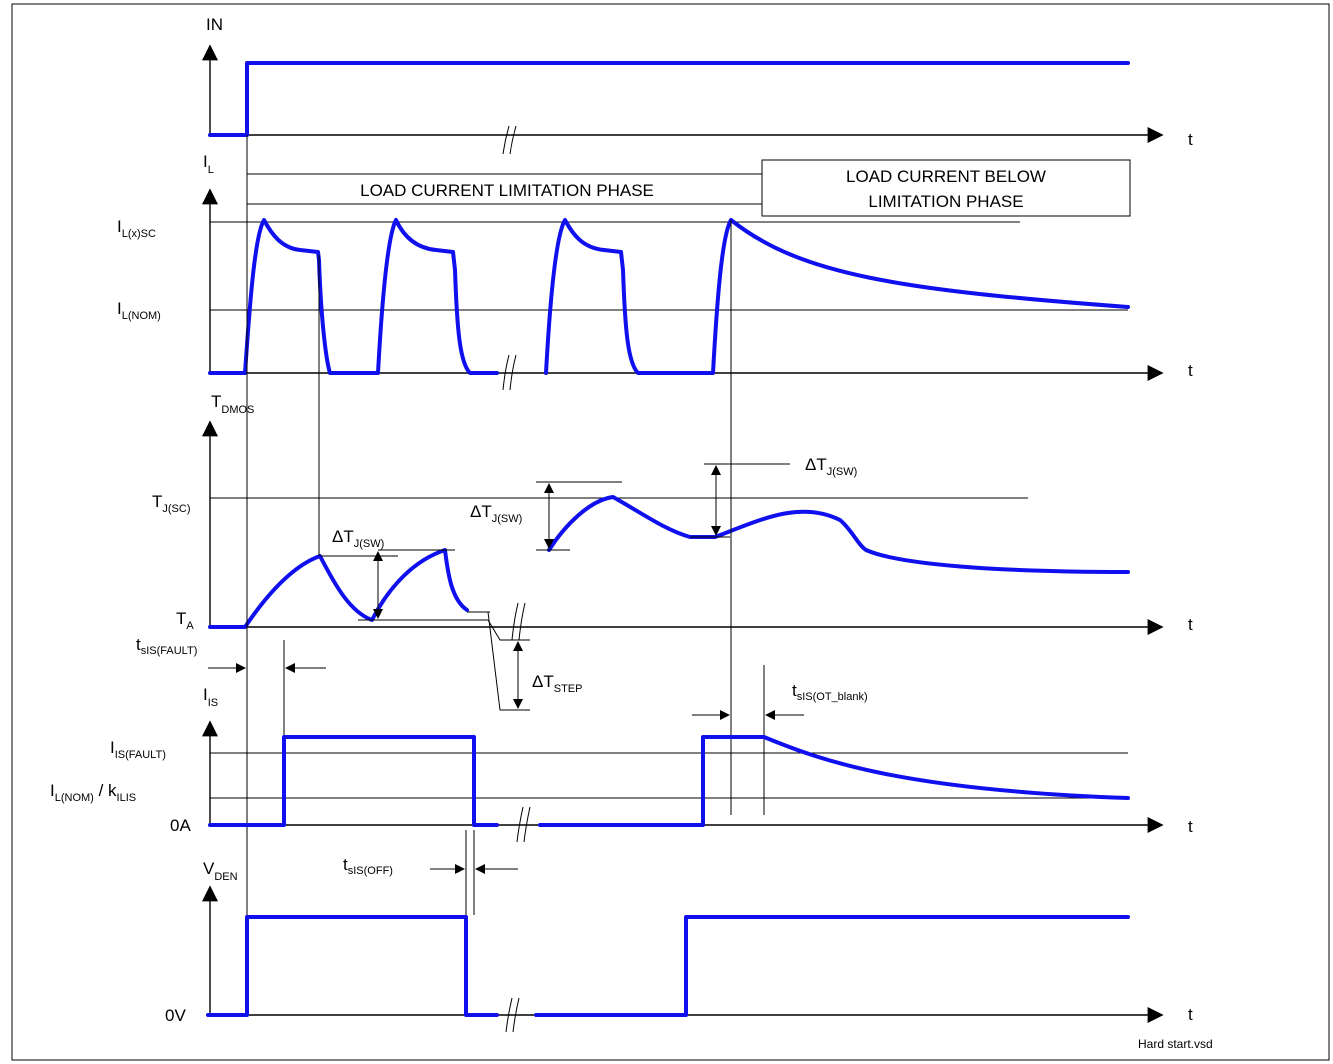 This screenshot has width=1333, height=1064. What do you see at coordinates (93, 792) in the screenshot?
I see `is-nom-level-label: IL(NOM) / kILIS` at bounding box center [93, 792].